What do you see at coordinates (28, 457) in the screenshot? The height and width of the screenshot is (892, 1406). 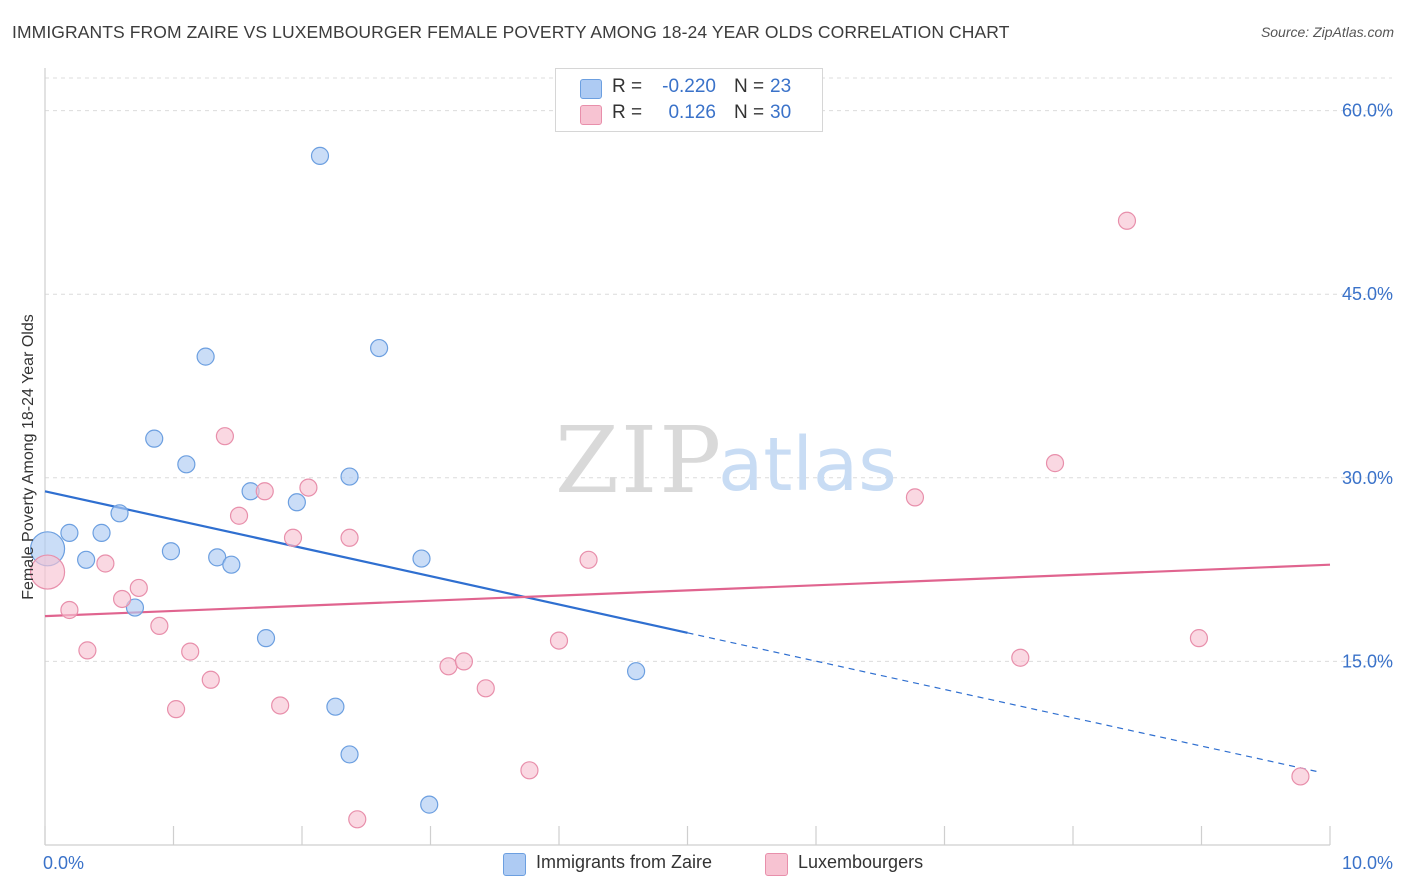 I see `y-axis-label: Female Poverty Among 18-24 Year Olds` at bounding box center [28, 457].